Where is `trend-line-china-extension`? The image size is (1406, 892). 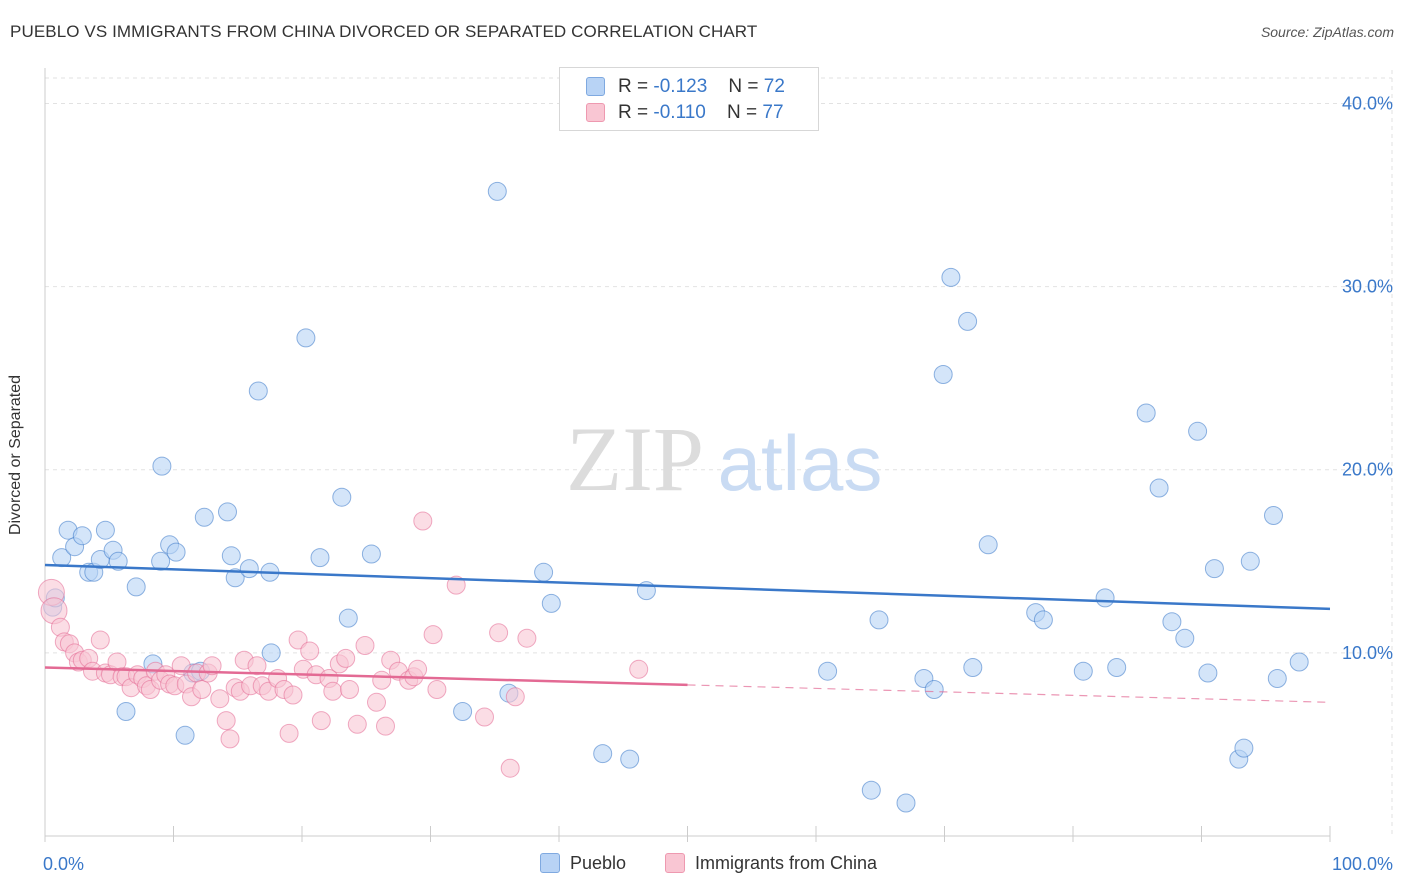 trend-line-china-extension is located at coordinates (1009, 693).